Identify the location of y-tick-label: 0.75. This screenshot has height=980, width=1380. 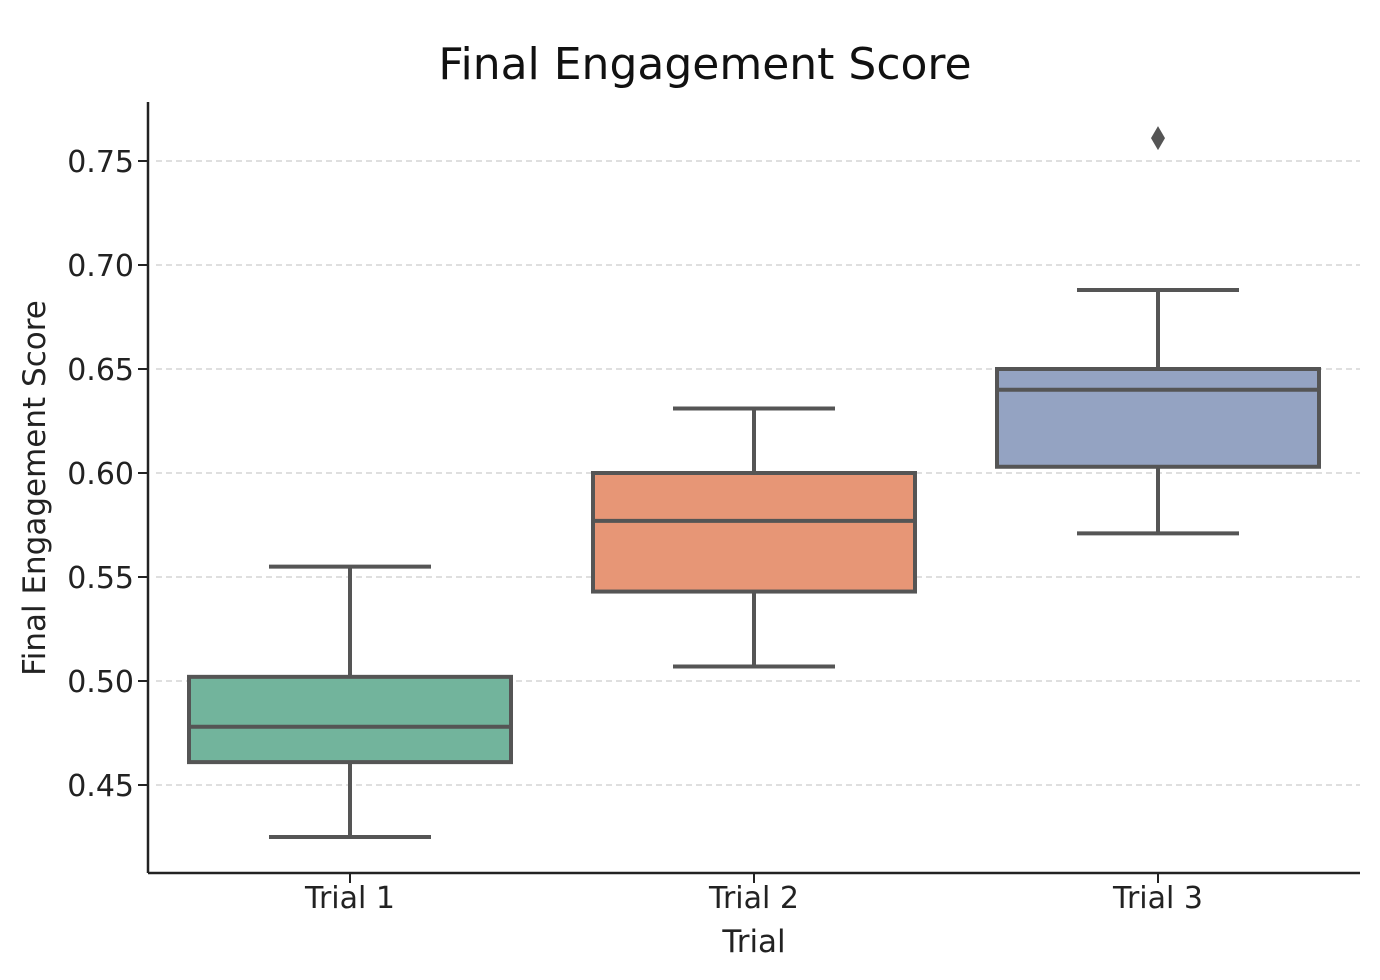
(100, 162).